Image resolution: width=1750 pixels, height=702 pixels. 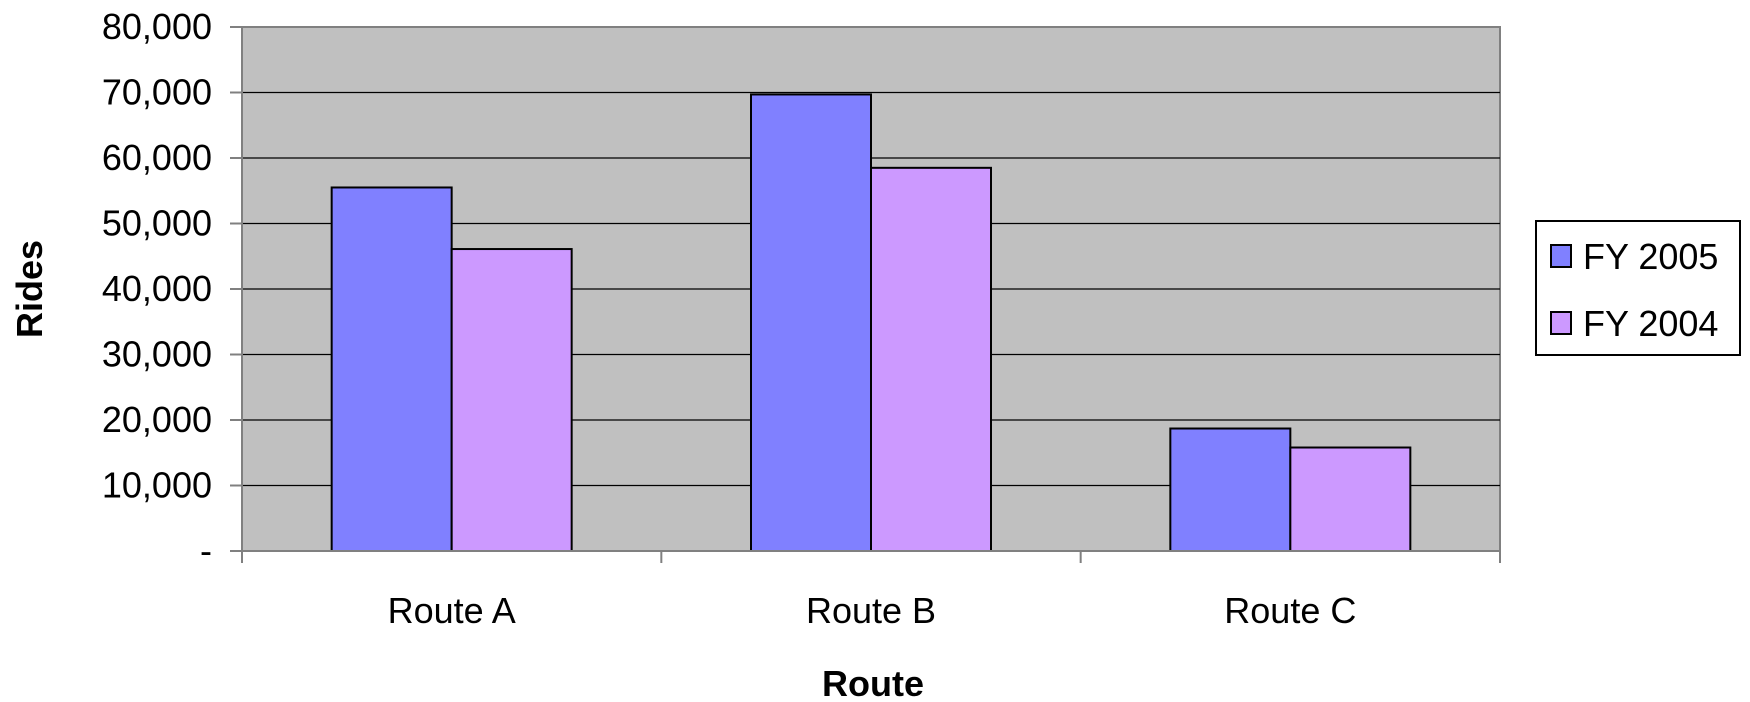 What do you see at coordinates (873, 682) in the screenshot?
I see `x-axis-title: Route` at bounding box center [873, 682].